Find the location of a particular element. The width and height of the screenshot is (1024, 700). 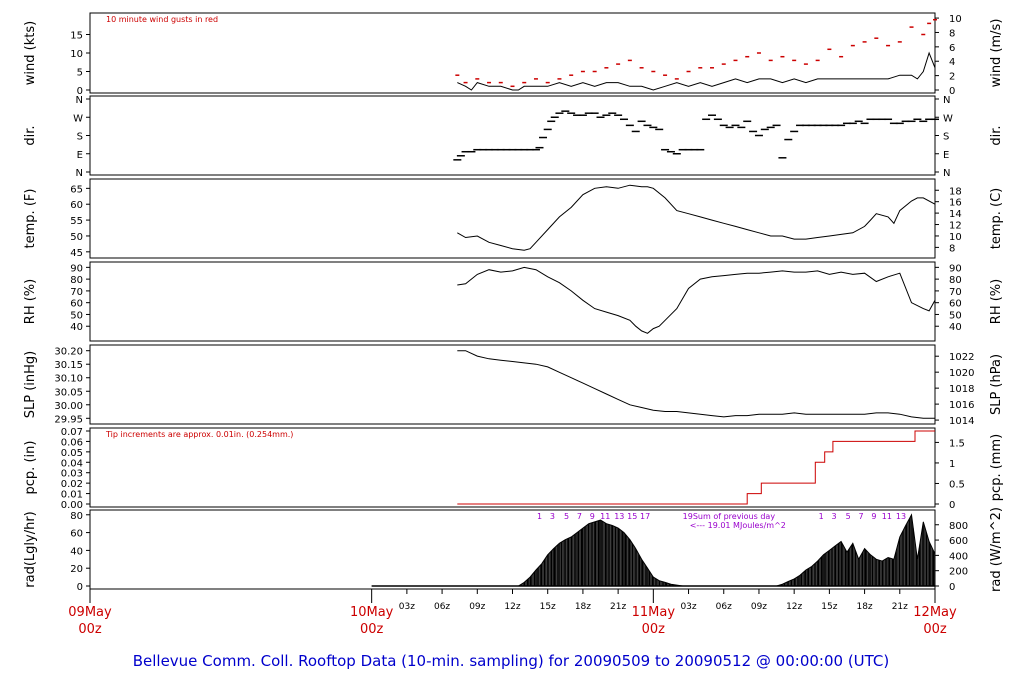

tick-label-right: 60 is located at coordinates (955, 304).